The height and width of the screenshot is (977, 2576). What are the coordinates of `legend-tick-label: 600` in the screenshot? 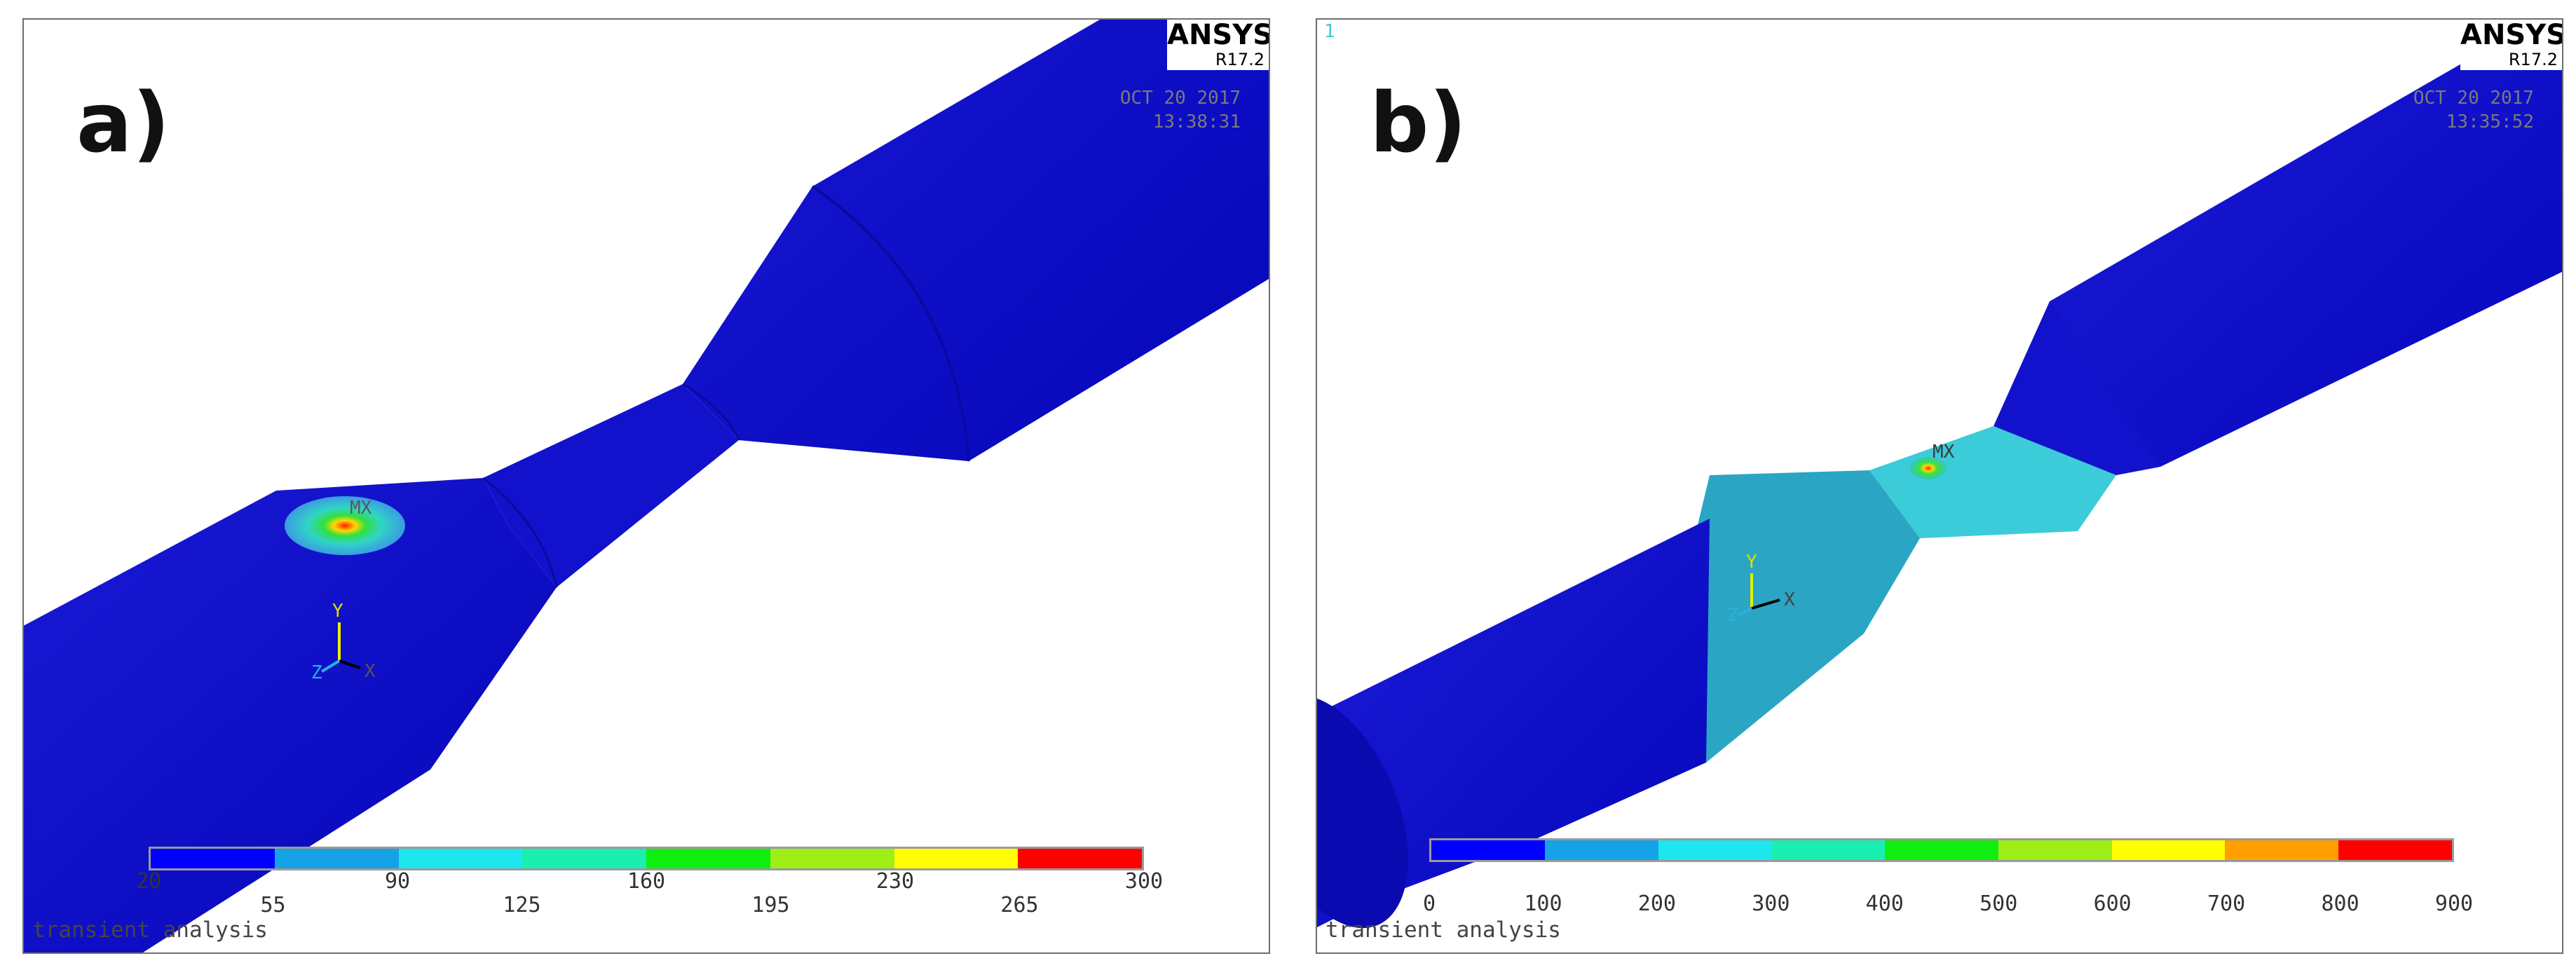 It's located at (2112, 903).